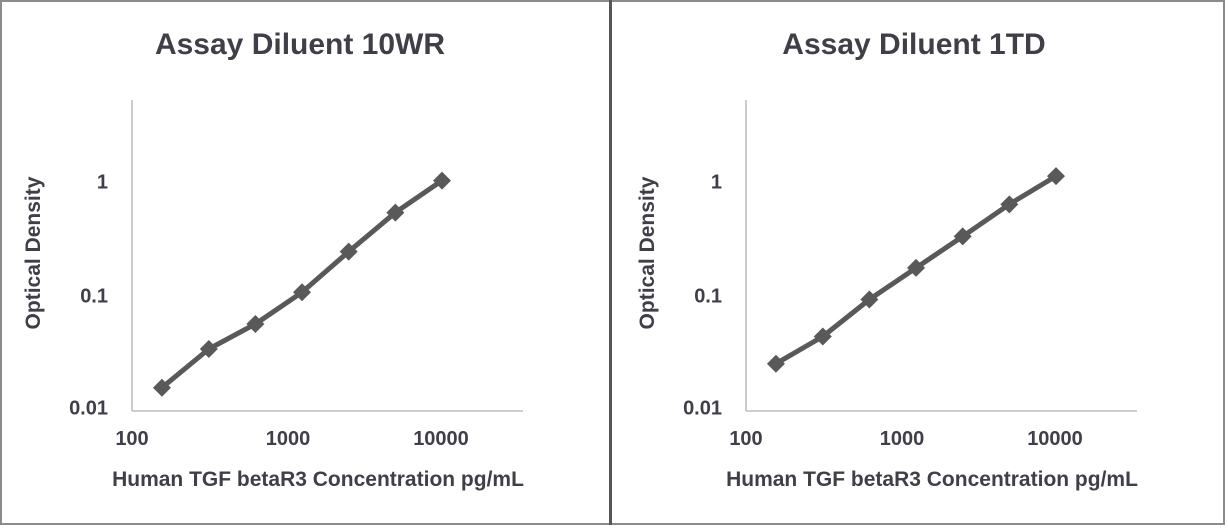  I want to click on chart-title: Assay Diluent 10WR, so click(300, 44).